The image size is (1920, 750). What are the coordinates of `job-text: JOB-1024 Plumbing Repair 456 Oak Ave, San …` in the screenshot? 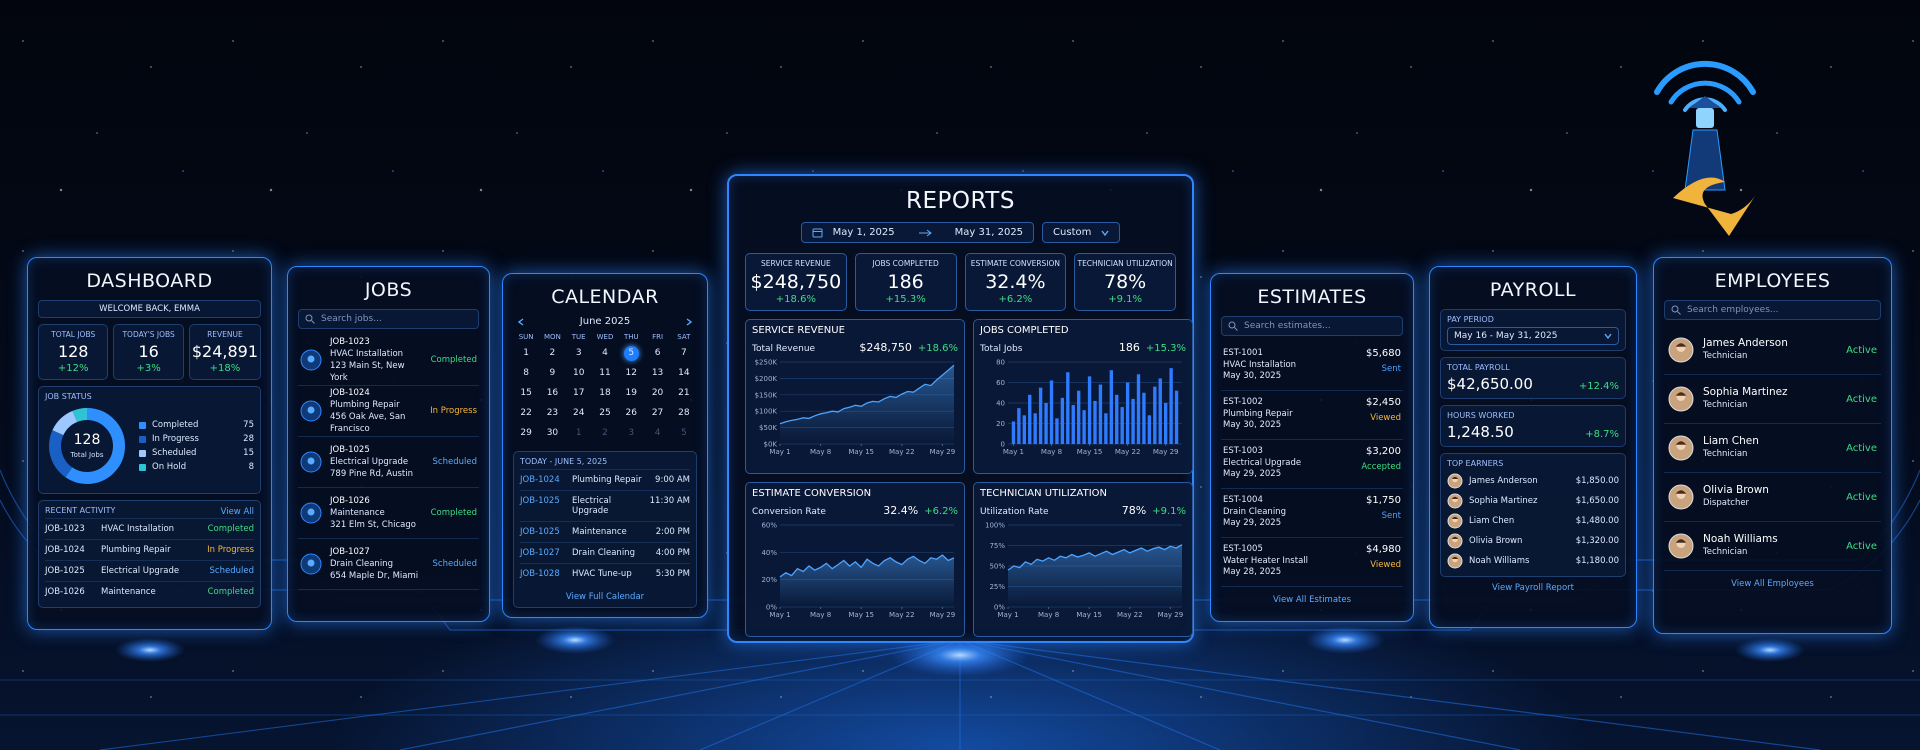 It's located at (376, 411).